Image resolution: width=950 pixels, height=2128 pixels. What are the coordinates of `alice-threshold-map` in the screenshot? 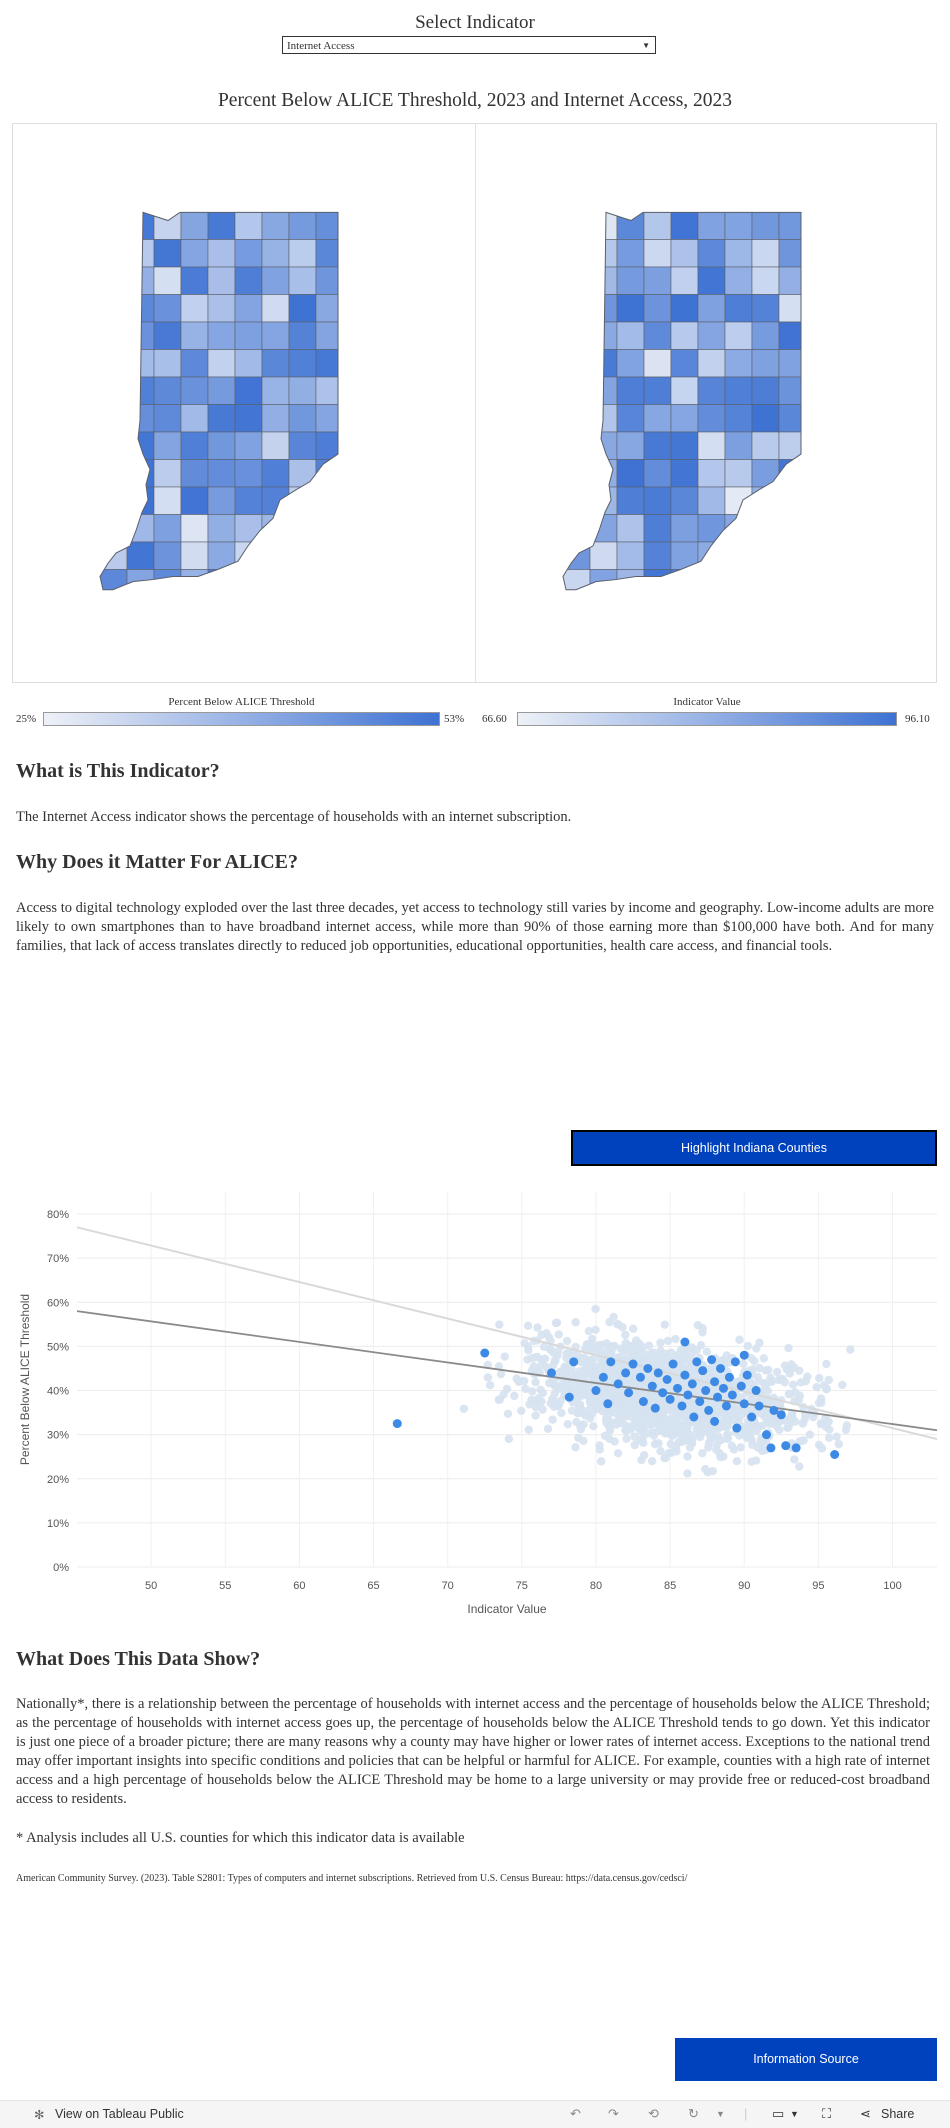 It's located at (244, 403).